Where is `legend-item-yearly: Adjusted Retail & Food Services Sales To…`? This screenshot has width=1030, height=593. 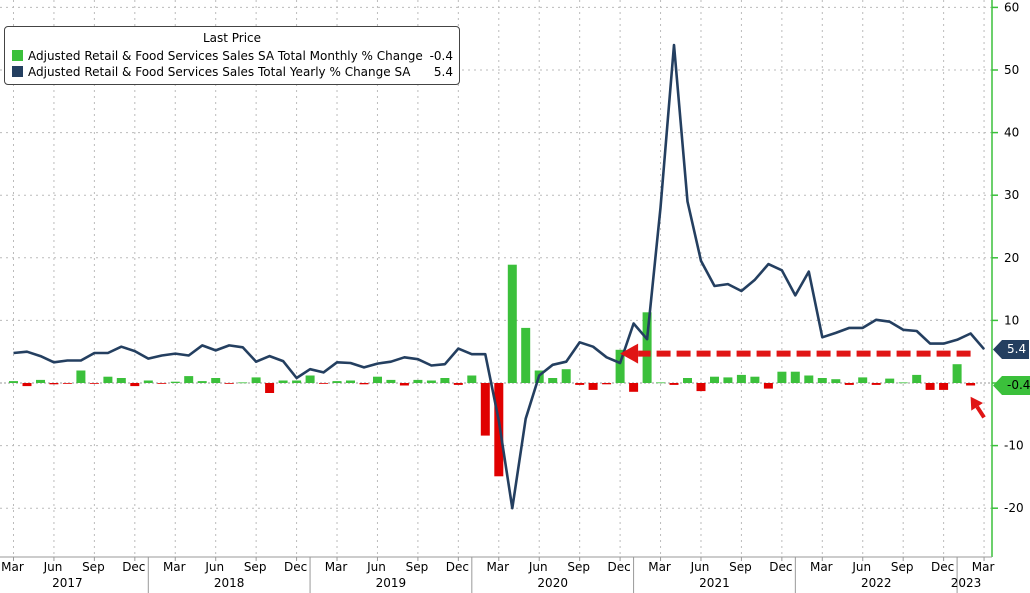
legend-item-yearly: Adjusted Retail & Food Services Sales To… is located at coordinates (232, 71).